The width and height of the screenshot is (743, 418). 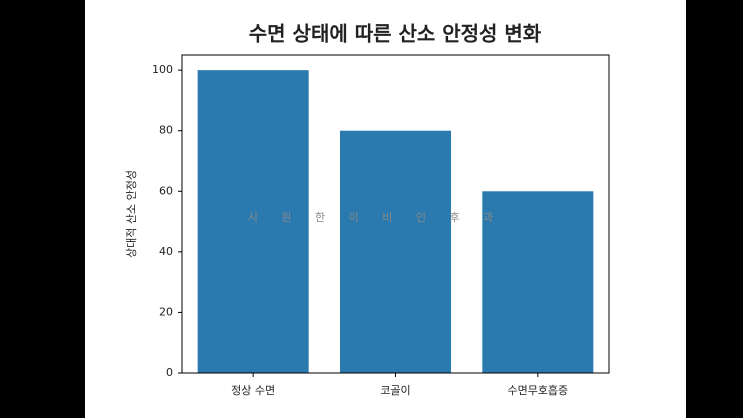 I want to click on x-tick-label: 수면무호흡증, so click(x=537, y=390).